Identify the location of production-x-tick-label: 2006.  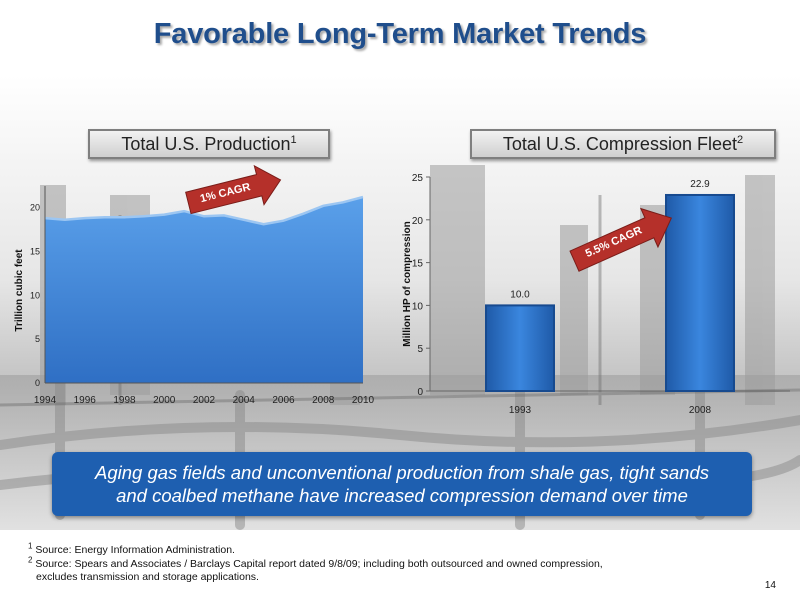
(283, 400).